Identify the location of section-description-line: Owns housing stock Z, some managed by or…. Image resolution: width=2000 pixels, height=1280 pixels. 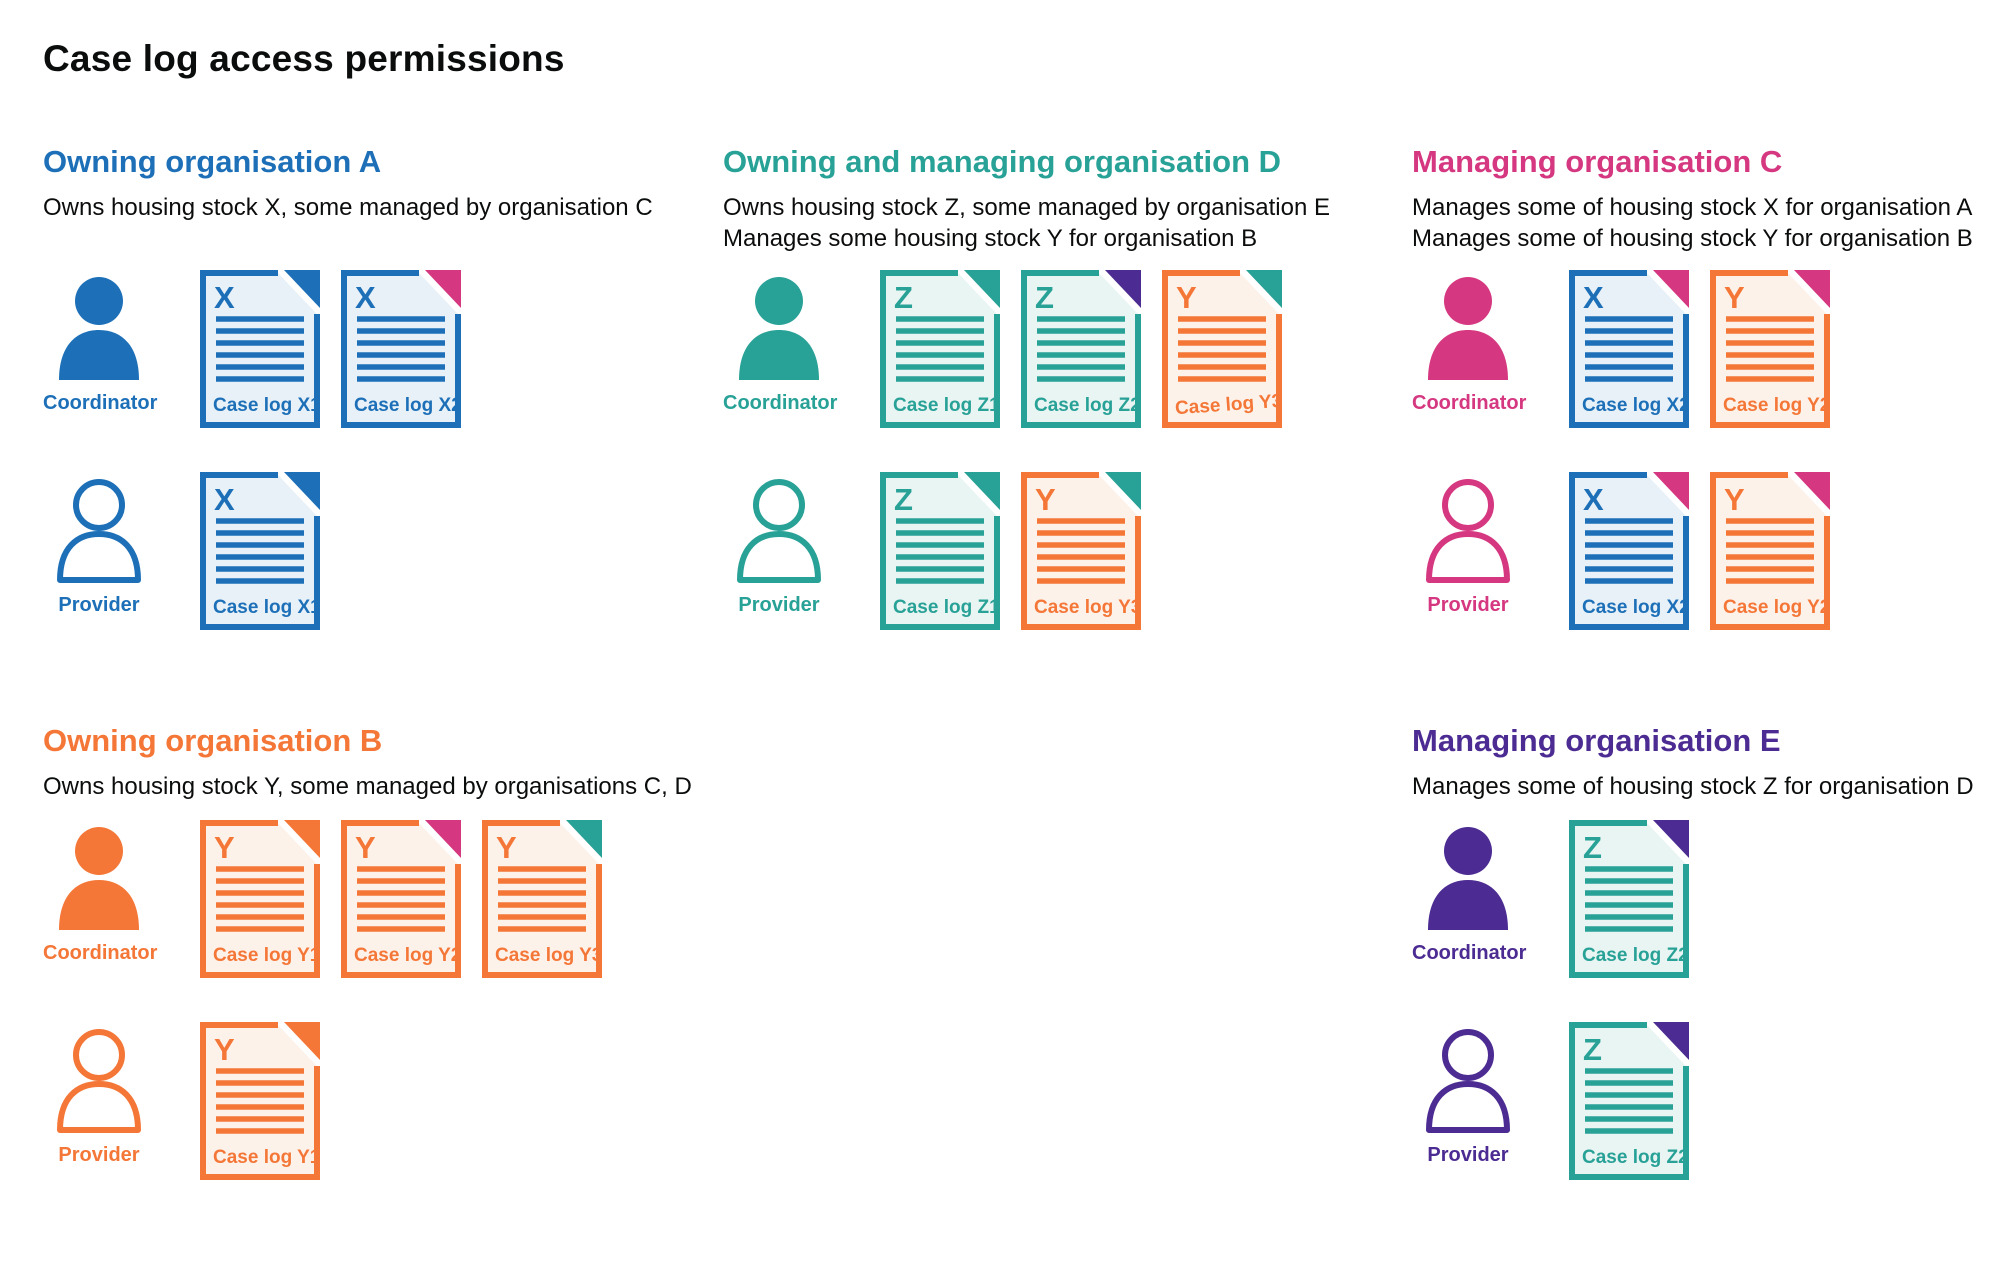
(1026, 207).